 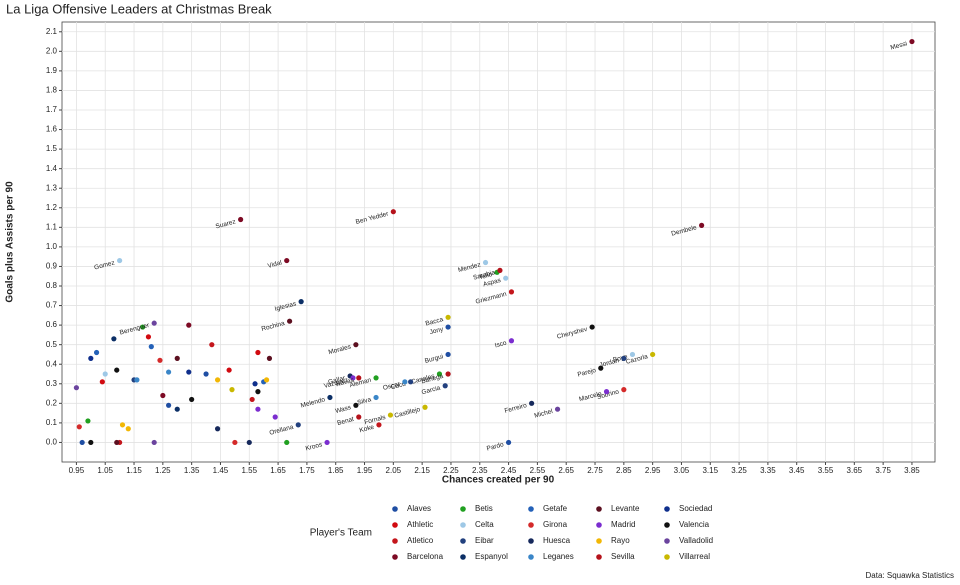 What do you see at coordinates (509, 470) in the screenshot?
I see `x-tick-label: 2.45` at bounding box center [509, 470].